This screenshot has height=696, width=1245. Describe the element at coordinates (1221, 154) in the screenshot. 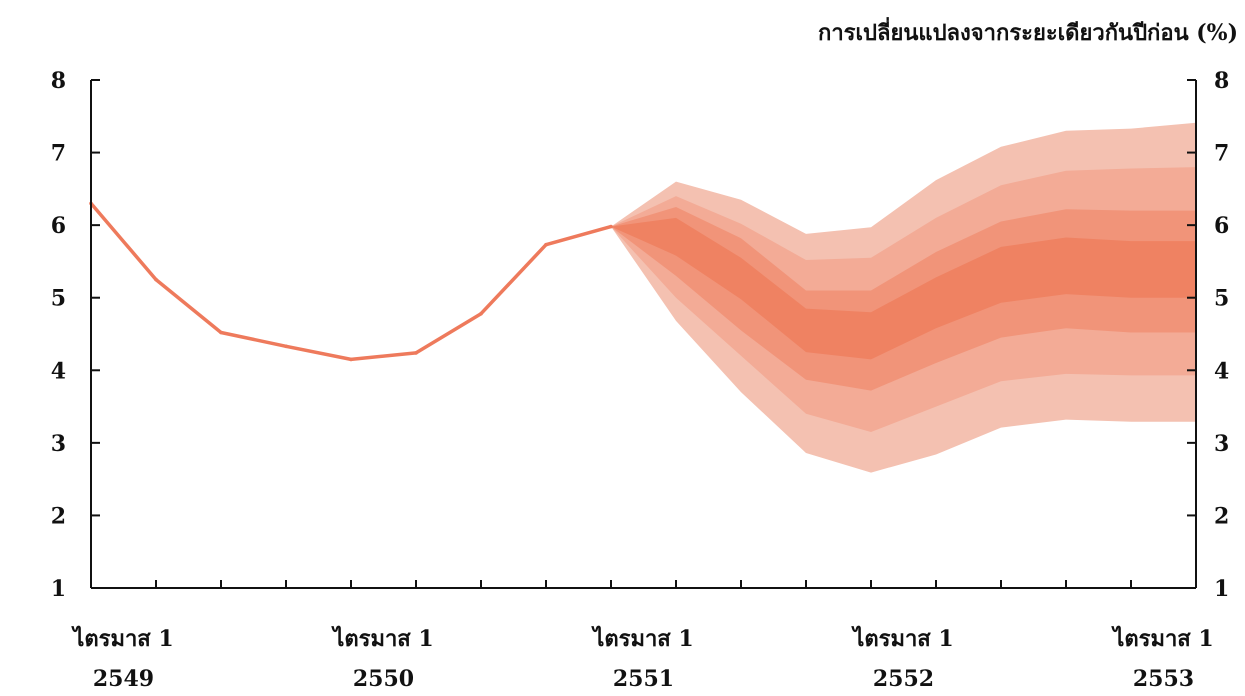

I see `y-tick-label-right: 7` at that location.